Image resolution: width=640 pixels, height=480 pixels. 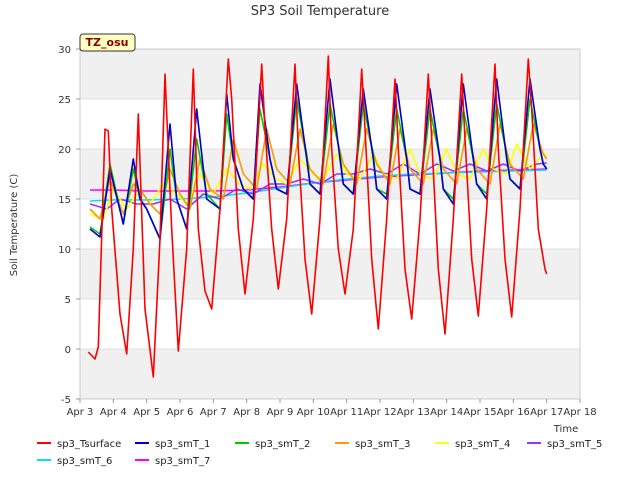 I want to click on y-axis-label: Soil Temperature (C), so click(x=14, y=225).